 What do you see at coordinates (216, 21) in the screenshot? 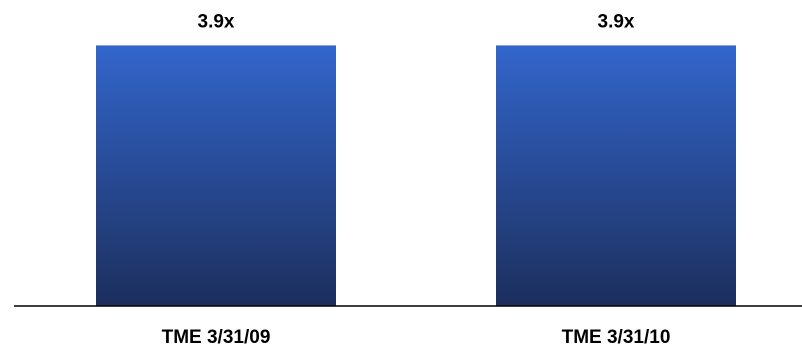
I see `data-label-1: 3.9x` at bounding box center [216, 21].